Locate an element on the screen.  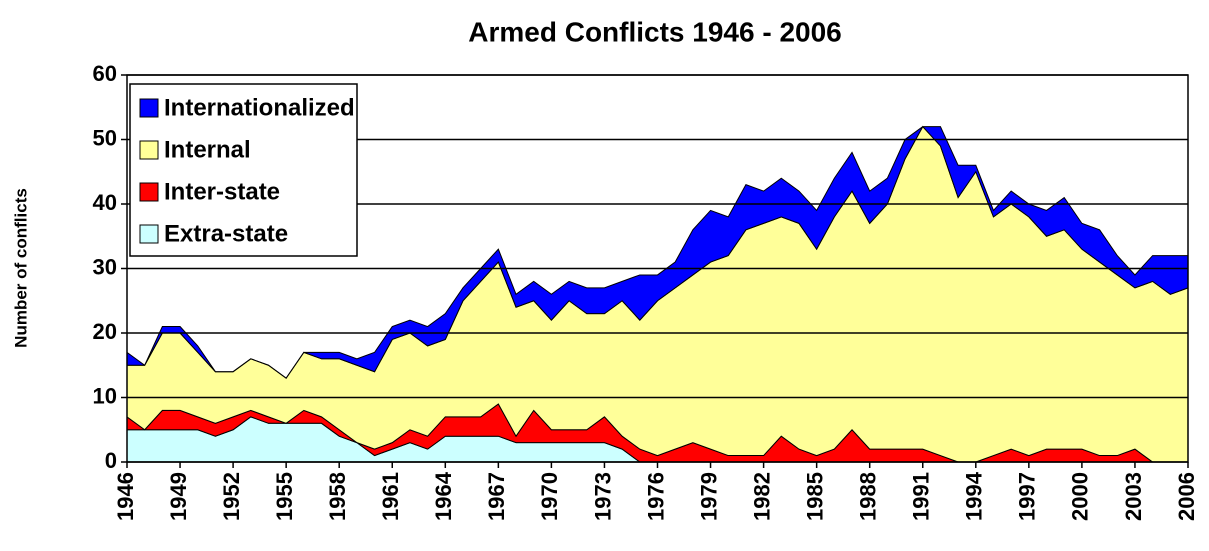
x-tick-label: 1964 is located at coordinates (443, 496).